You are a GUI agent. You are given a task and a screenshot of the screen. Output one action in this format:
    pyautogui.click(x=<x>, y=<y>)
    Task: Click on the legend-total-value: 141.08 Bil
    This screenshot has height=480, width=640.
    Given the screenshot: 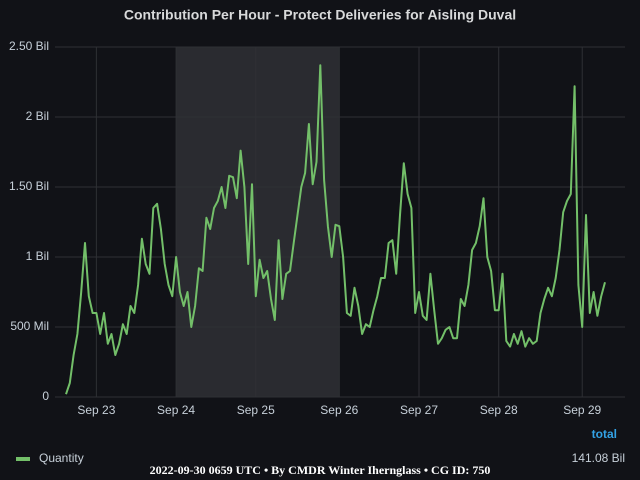 What is the action you would take?
    pyautogui.click(x=598, y=458)
    